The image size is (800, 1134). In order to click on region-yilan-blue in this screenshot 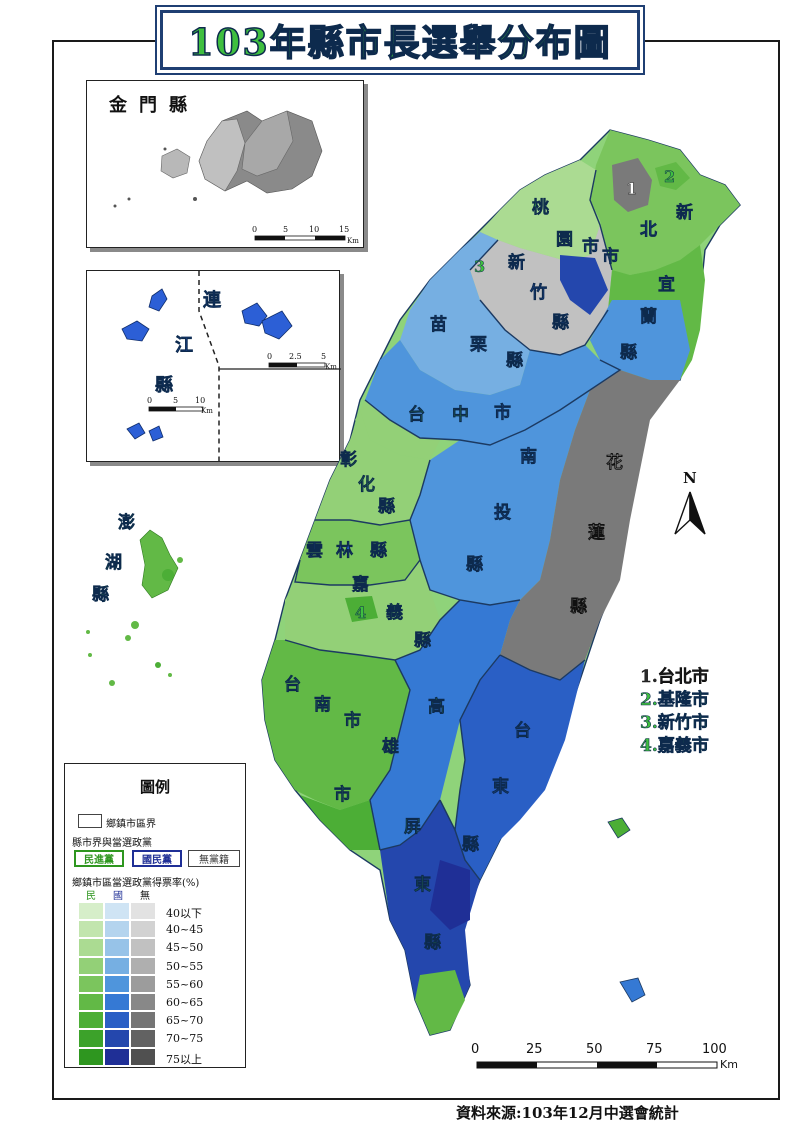, I will do `click(640, 340)`.